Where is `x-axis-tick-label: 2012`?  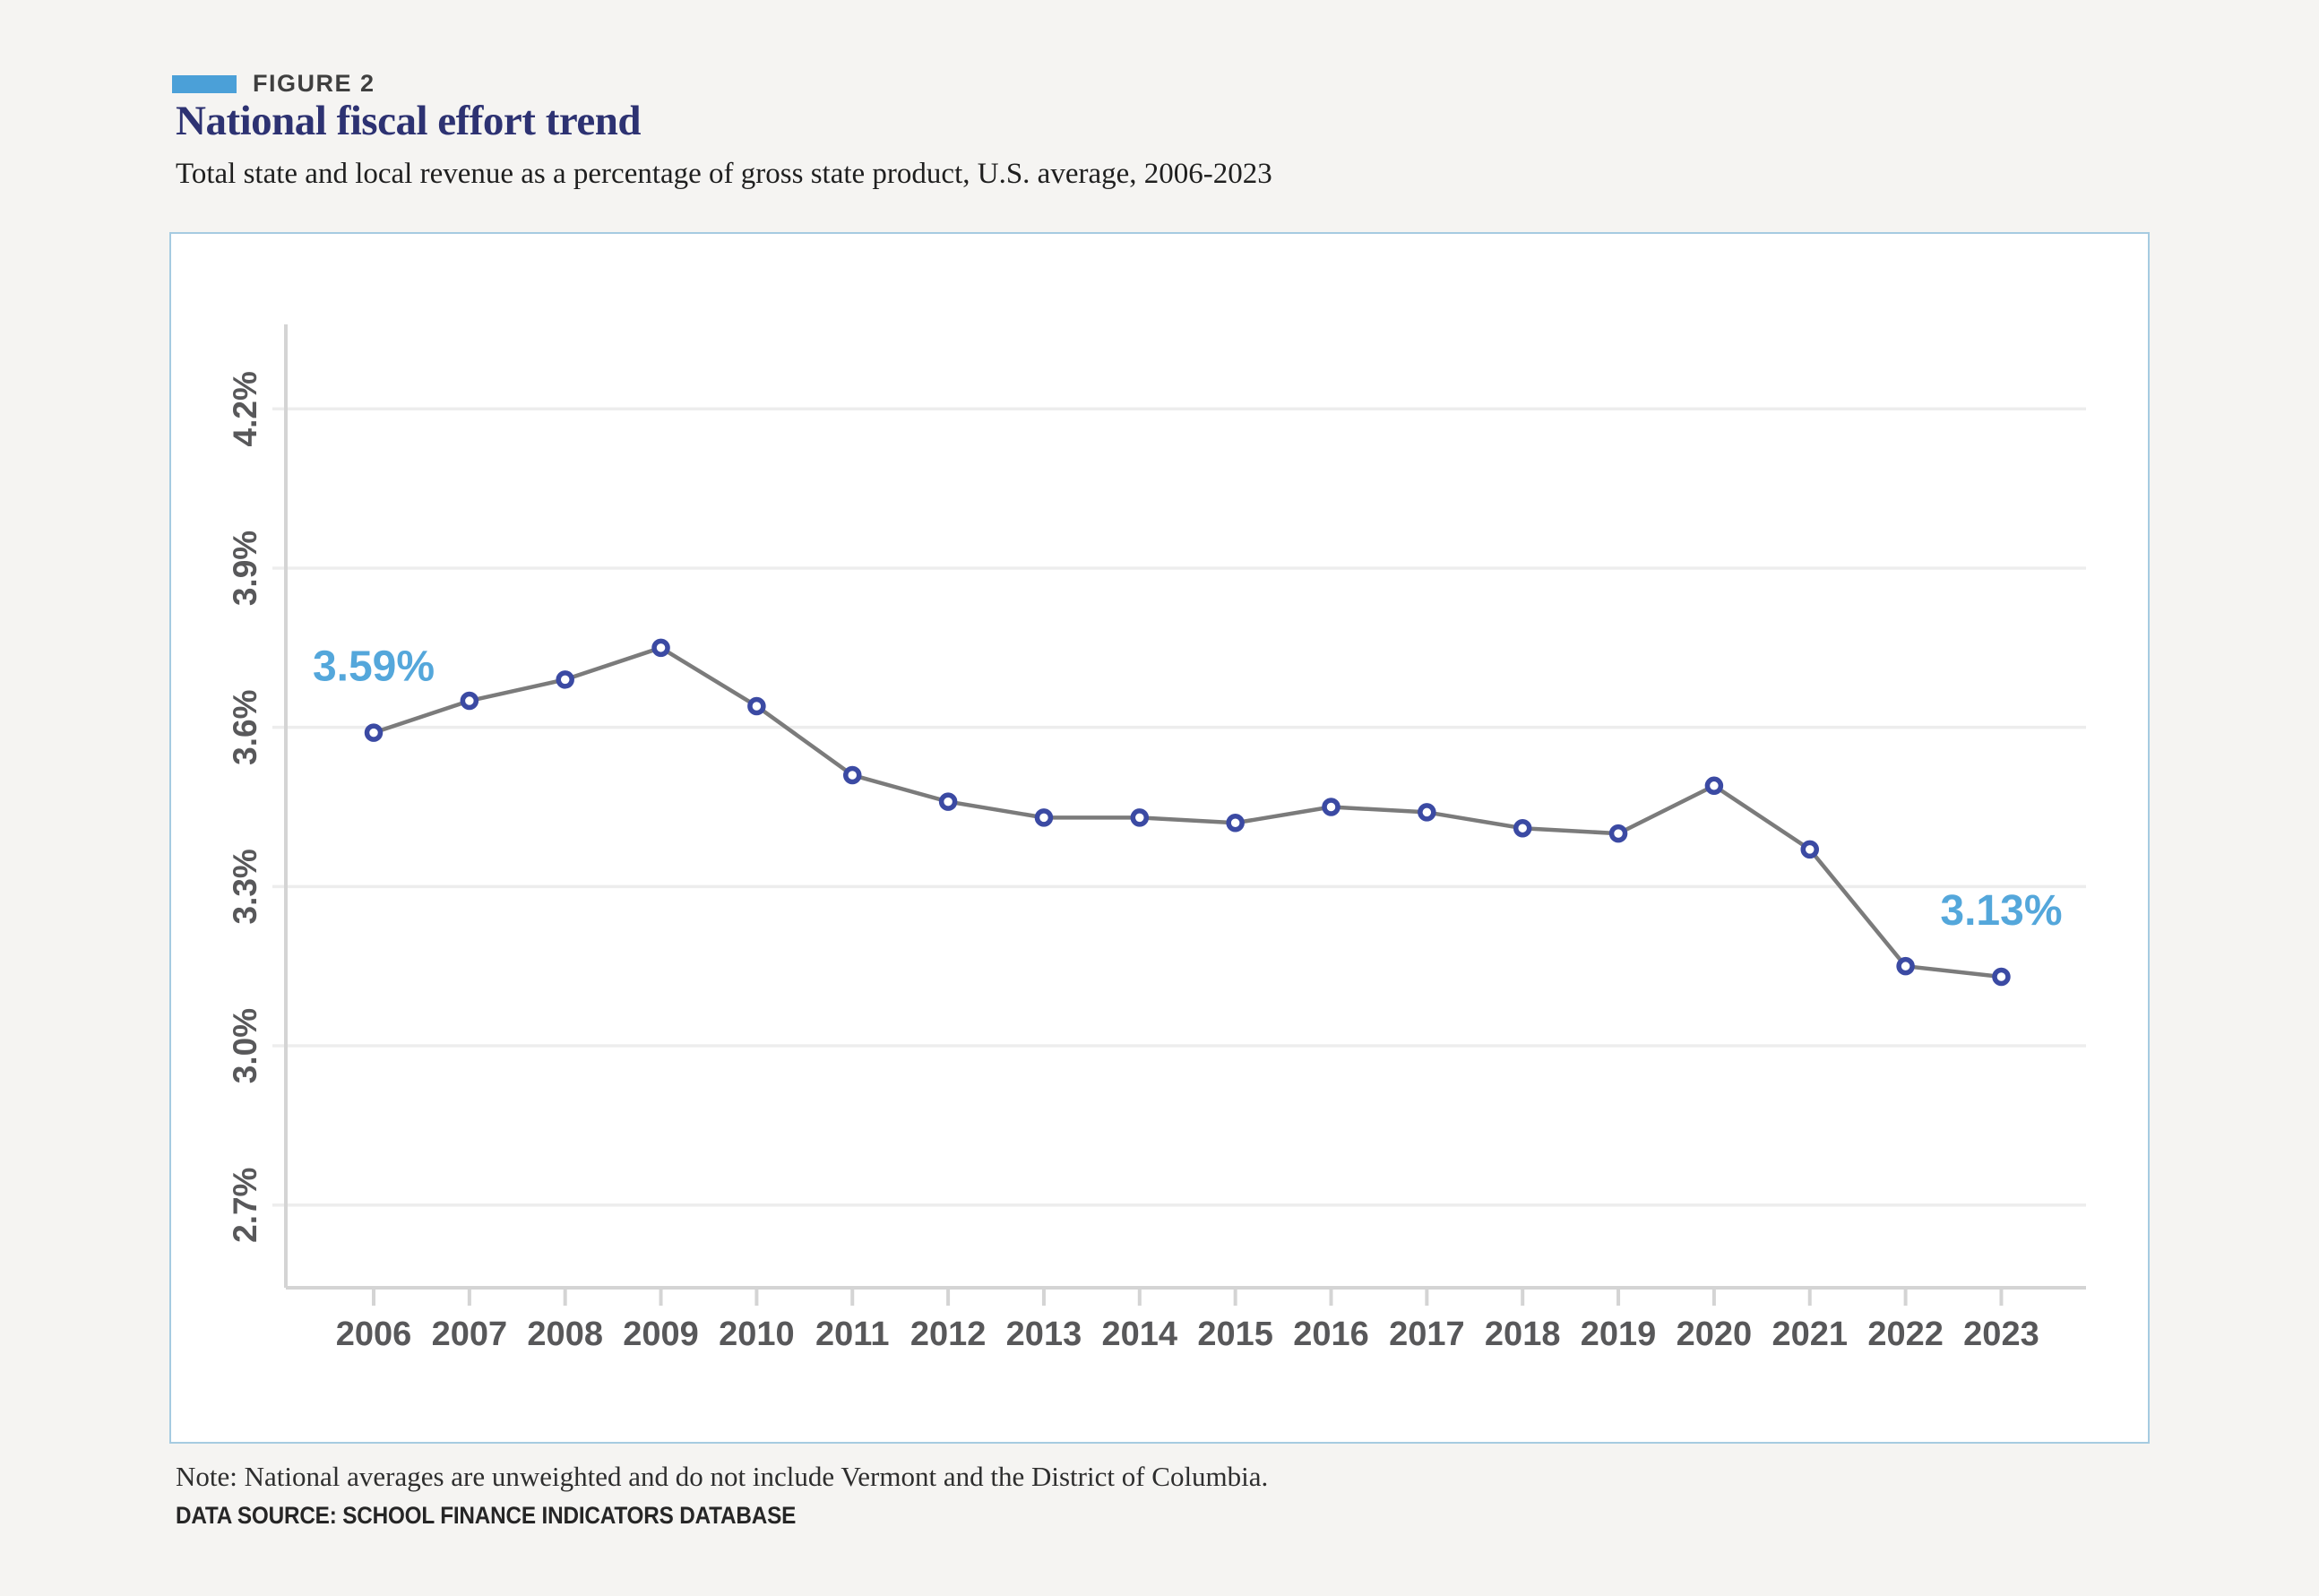
x-axis-tick-label: 2012 is located at coordinates (948, 1335).